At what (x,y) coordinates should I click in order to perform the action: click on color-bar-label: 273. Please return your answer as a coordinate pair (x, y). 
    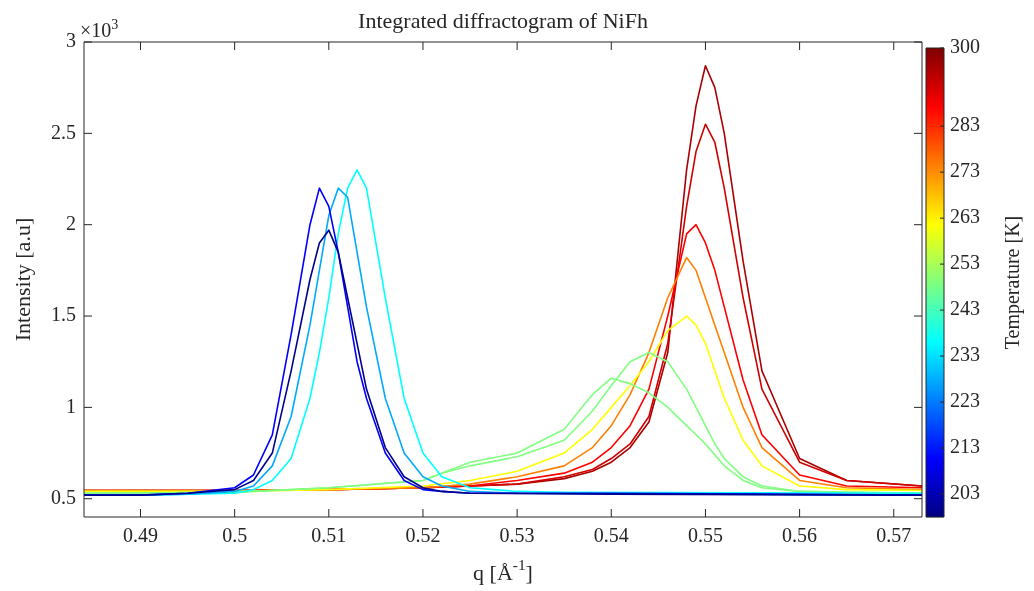
    Looking at the image, I should click on (965, 170).